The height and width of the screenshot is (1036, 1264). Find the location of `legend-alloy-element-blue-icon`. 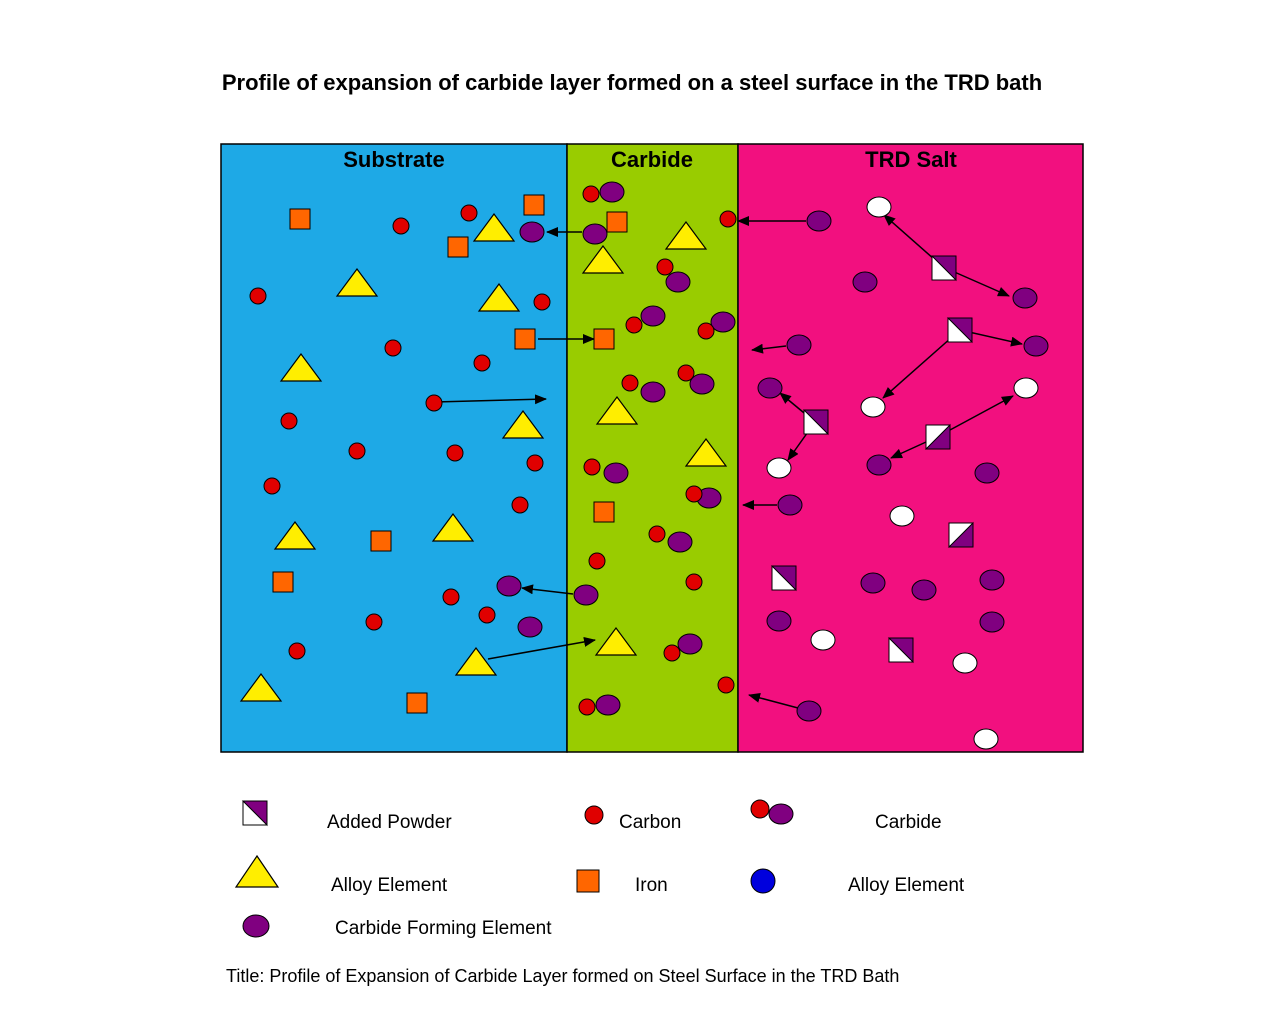

legend-alloy-element-blue-icon is located at coordinates (763, 881).